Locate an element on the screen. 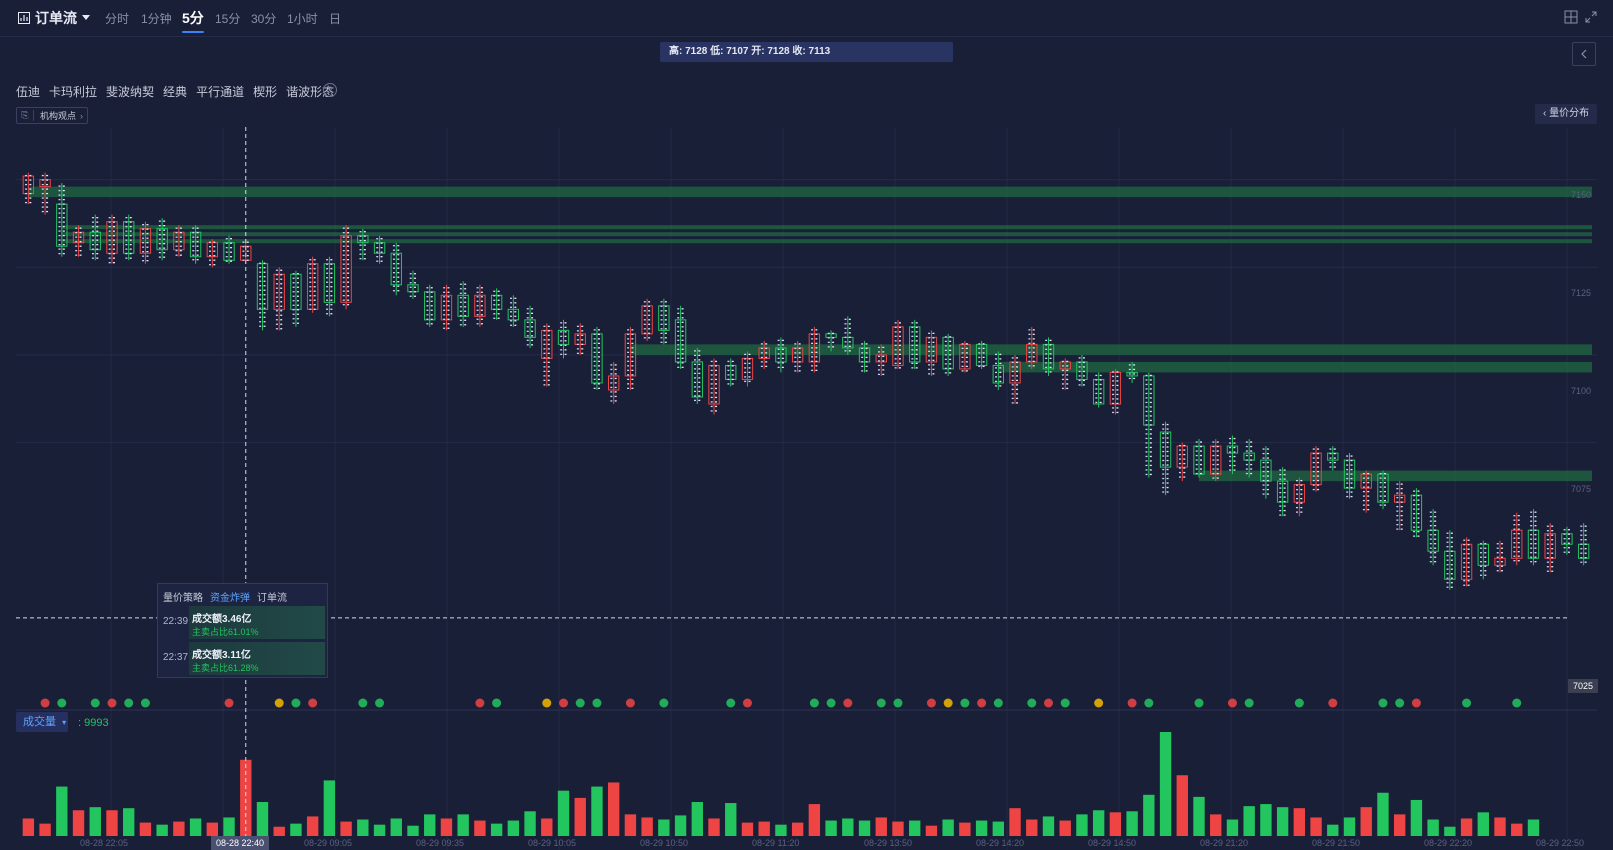 The image size is (1613, 850). tool-classic: 经典 is located at coordinates (175, 92).